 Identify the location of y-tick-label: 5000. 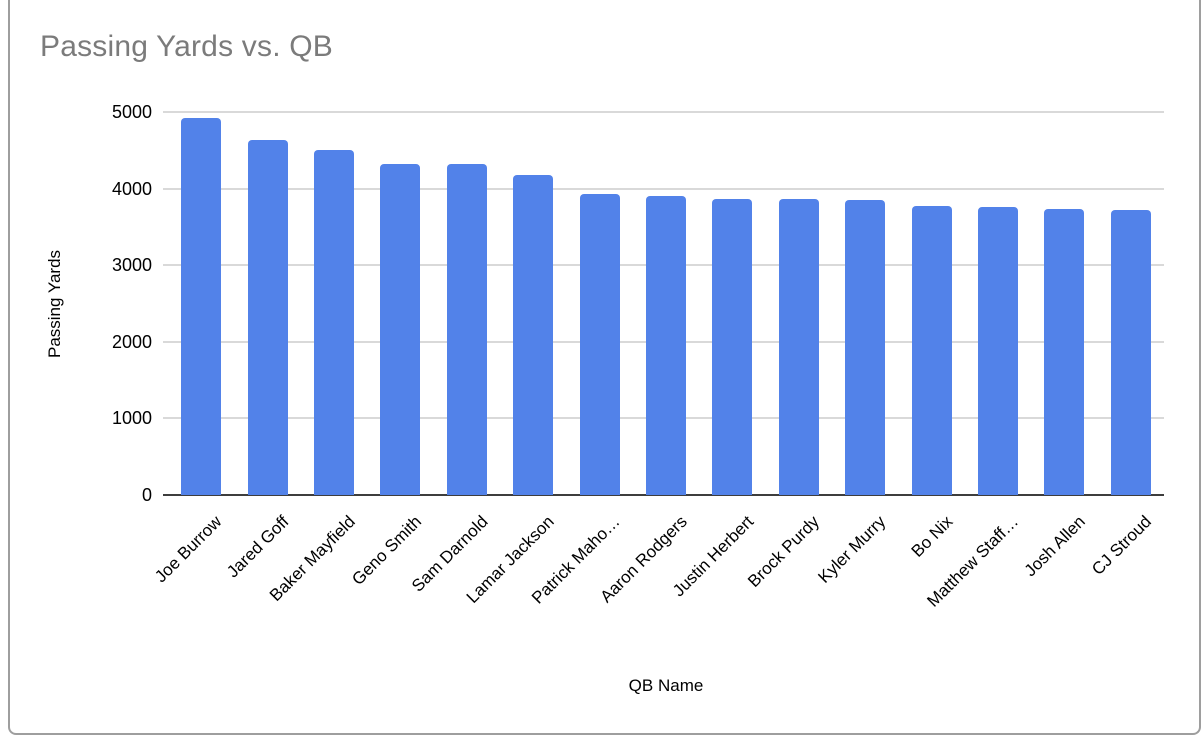
(131, 112).